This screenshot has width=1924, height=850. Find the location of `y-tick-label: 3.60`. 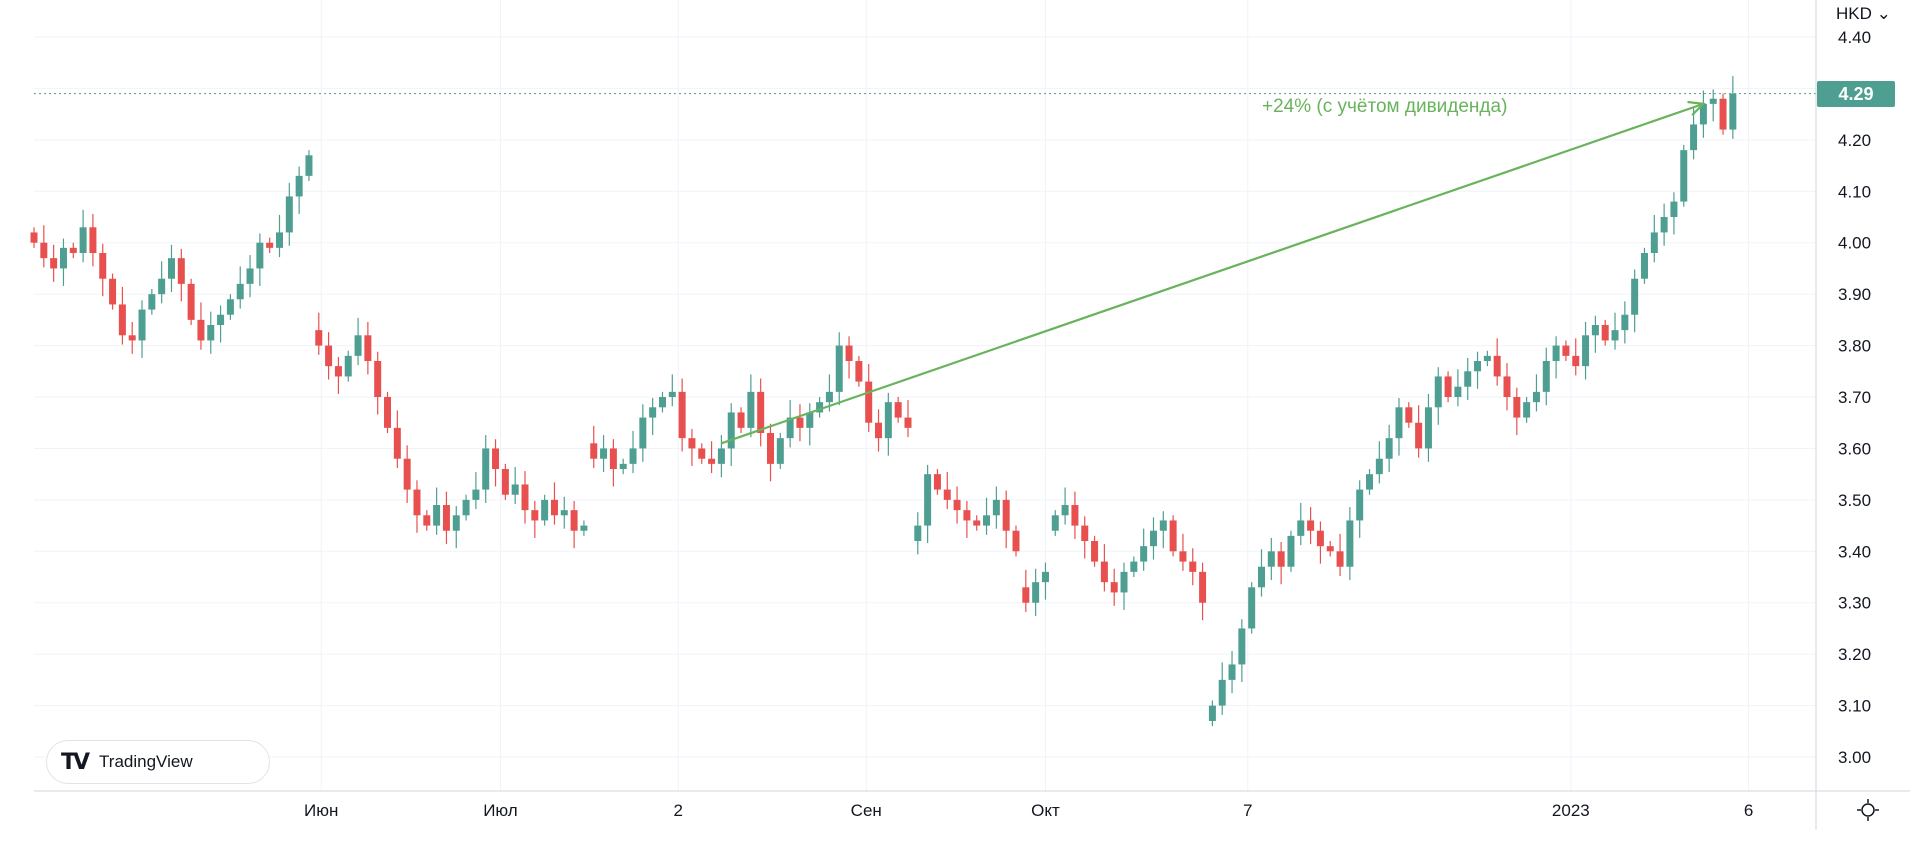

y-tick-label: 3.60 is located at coordinates (1854, 448).